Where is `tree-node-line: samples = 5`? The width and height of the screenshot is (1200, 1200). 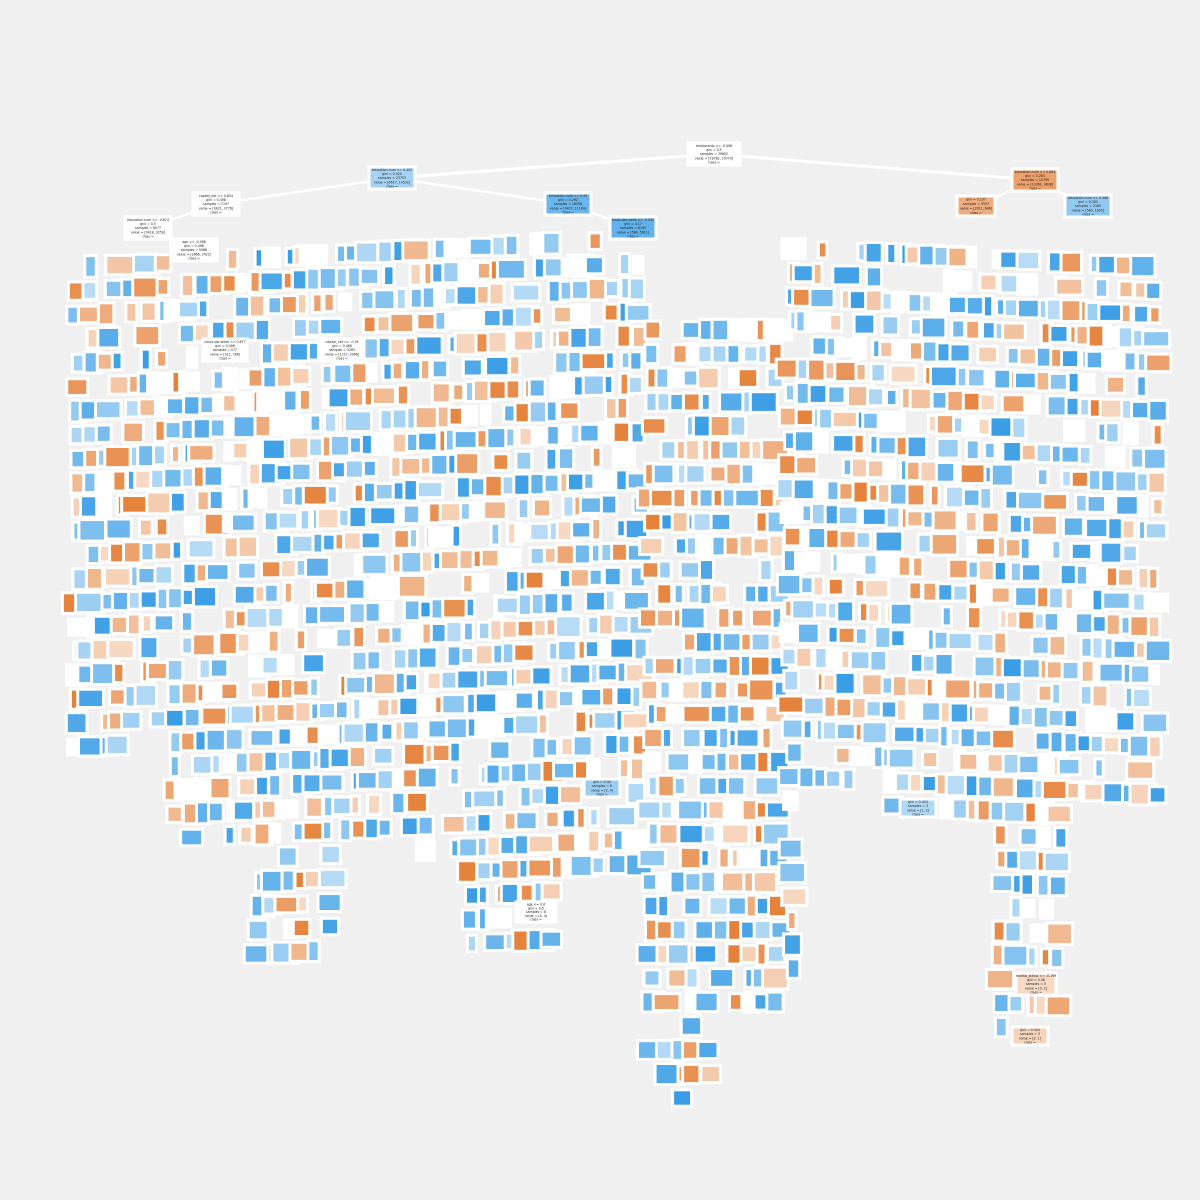 tree-node-line: samples = 5 is located at coordinates (1036, 984).